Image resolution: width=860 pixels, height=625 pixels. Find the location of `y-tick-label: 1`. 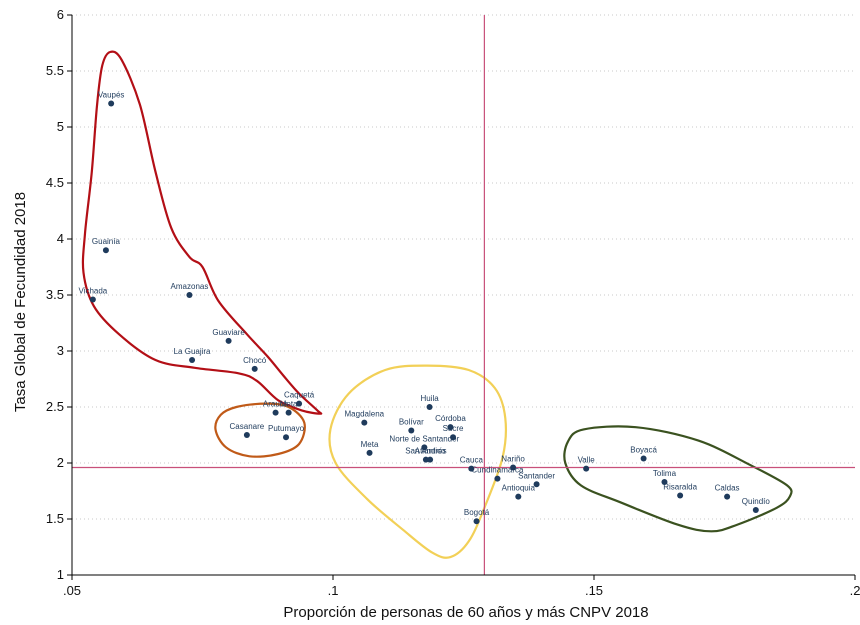

y-tick-label: 1 is located at coordinates (60, 574).